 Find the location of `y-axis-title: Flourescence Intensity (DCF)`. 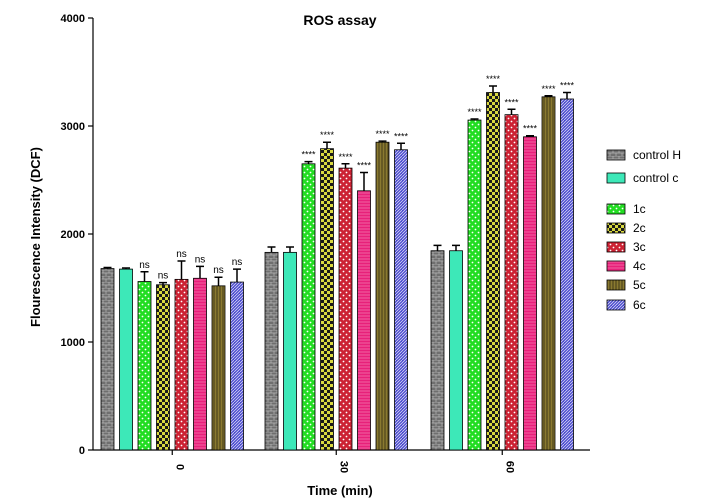

y-axis-title: Flourescence Intensity (DCF) is located at coordinates (35, 237).